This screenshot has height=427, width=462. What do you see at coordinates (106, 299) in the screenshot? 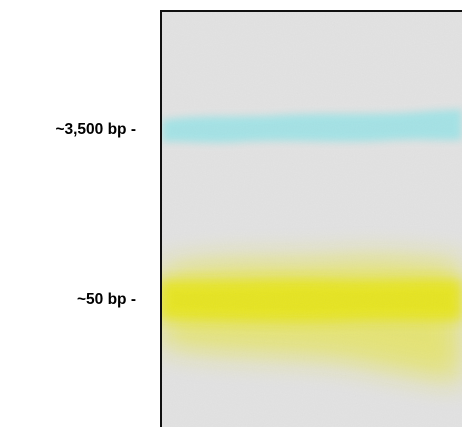
I see `band-label-50bp: ~50 bp -` at bounding box center [106, 299].